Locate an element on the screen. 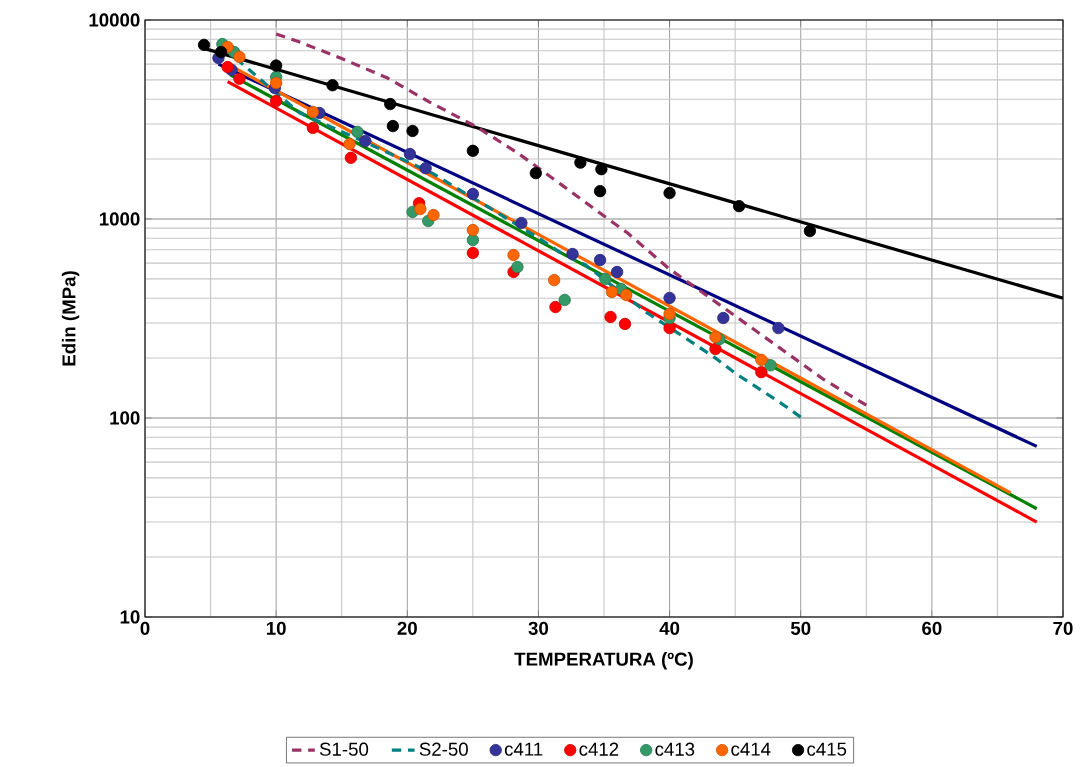  y-tick-label: 1000 is located at coordinates (119, 219).